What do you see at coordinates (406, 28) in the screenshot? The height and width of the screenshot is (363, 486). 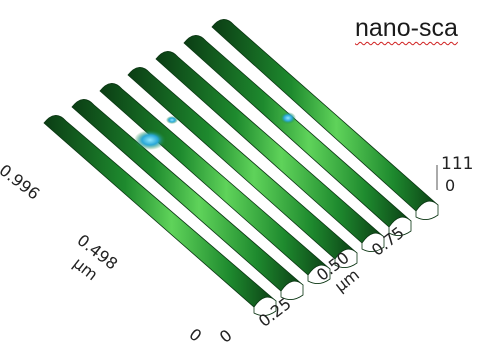 I see `figure-caption: nano-sca` at bounding box center [406, 28].